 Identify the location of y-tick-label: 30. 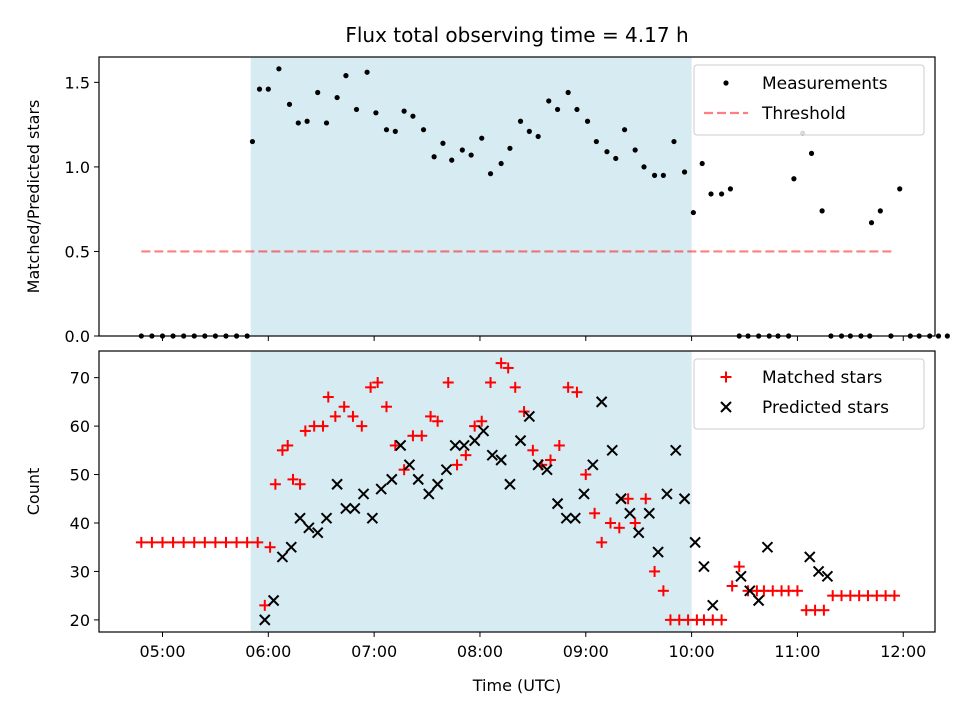
(80, 571).